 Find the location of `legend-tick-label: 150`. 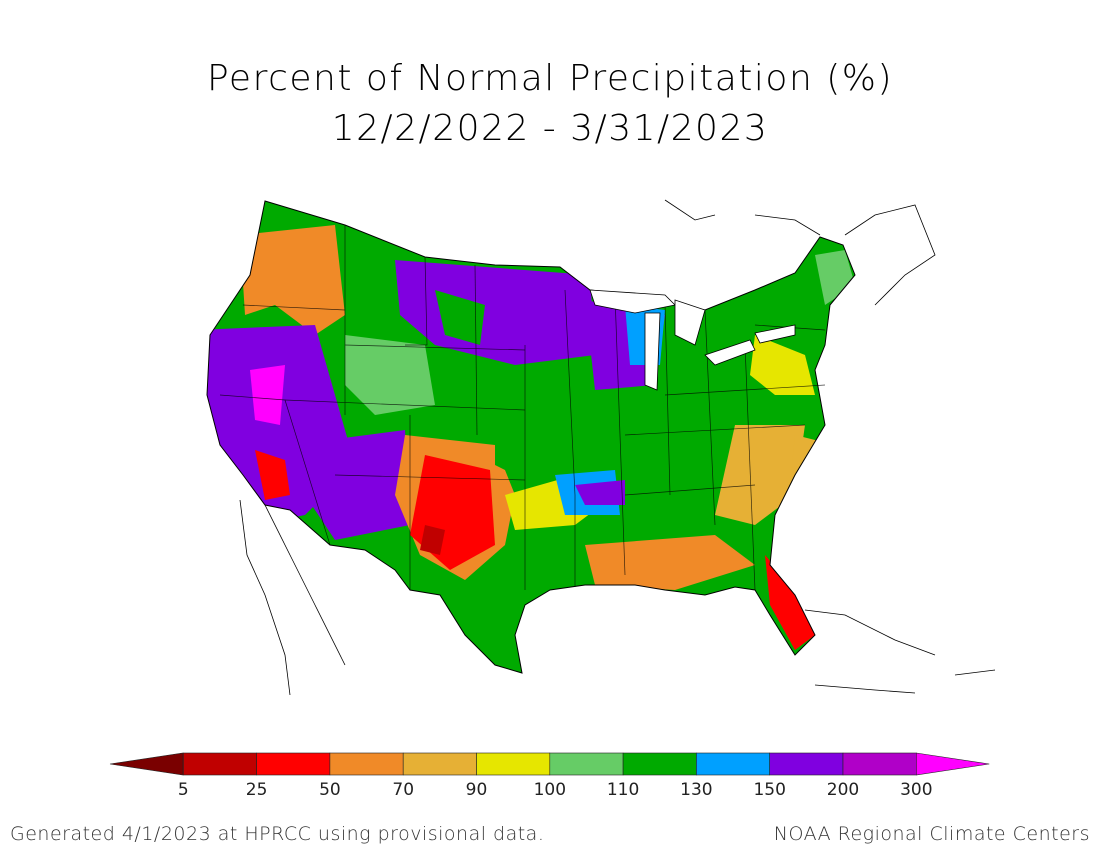

legend-tick-label: 150 is located at coordinates (769, 790).